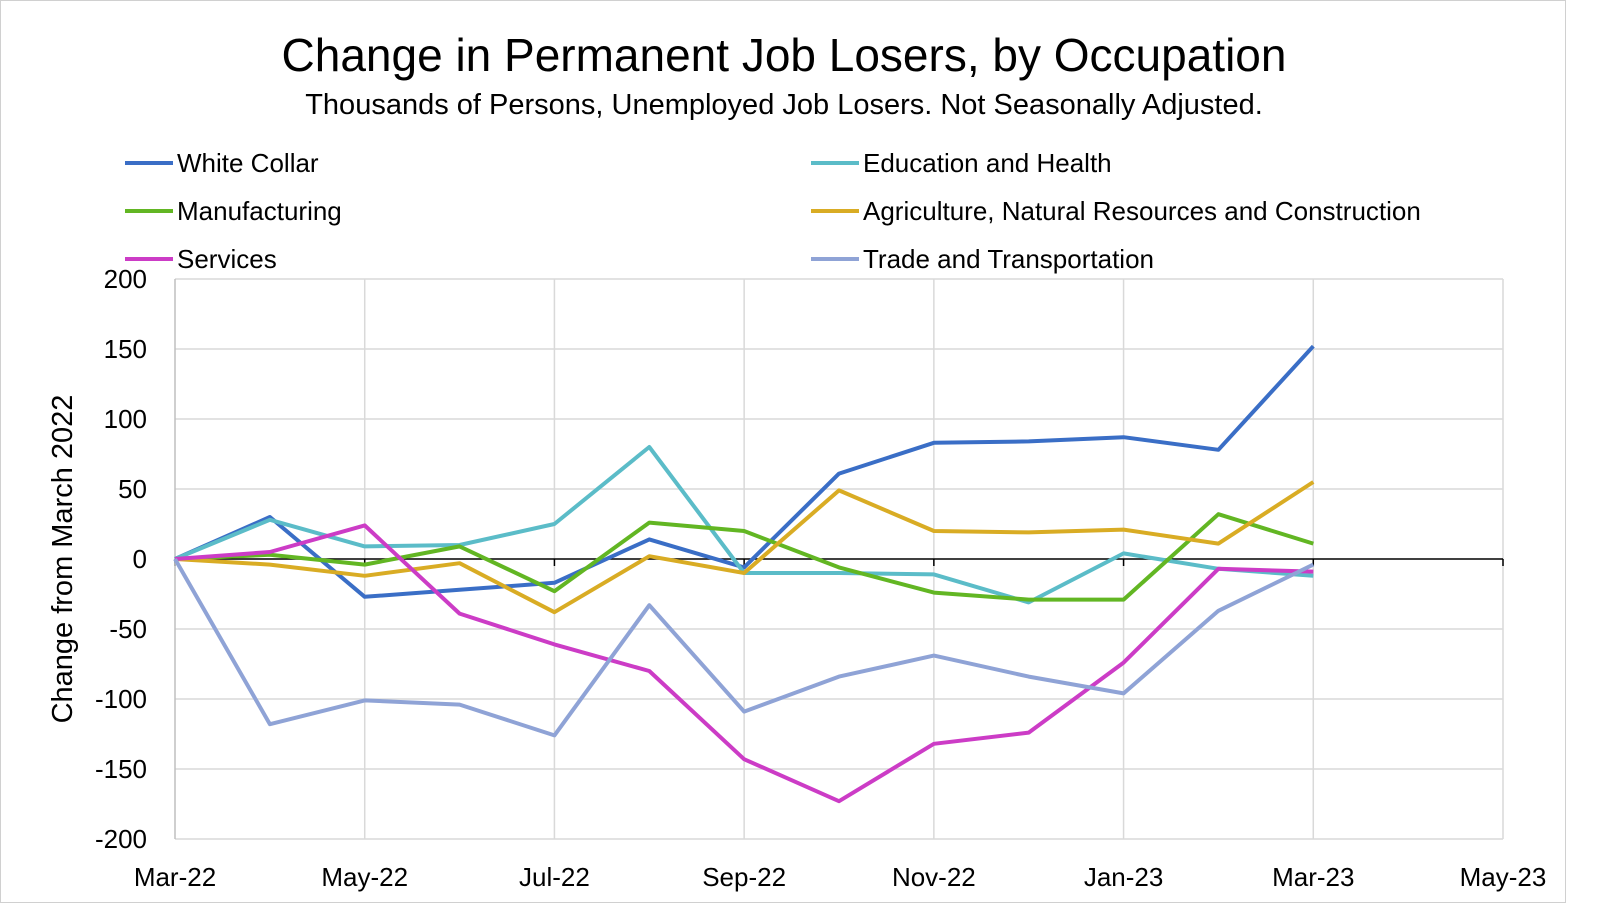 The width and height of the screenshot is (1600, 923). What do you see at coordinates (259, 211) in the screenshot?
I see `legend-label: Manufacturing` at bounding box center [259, 211].